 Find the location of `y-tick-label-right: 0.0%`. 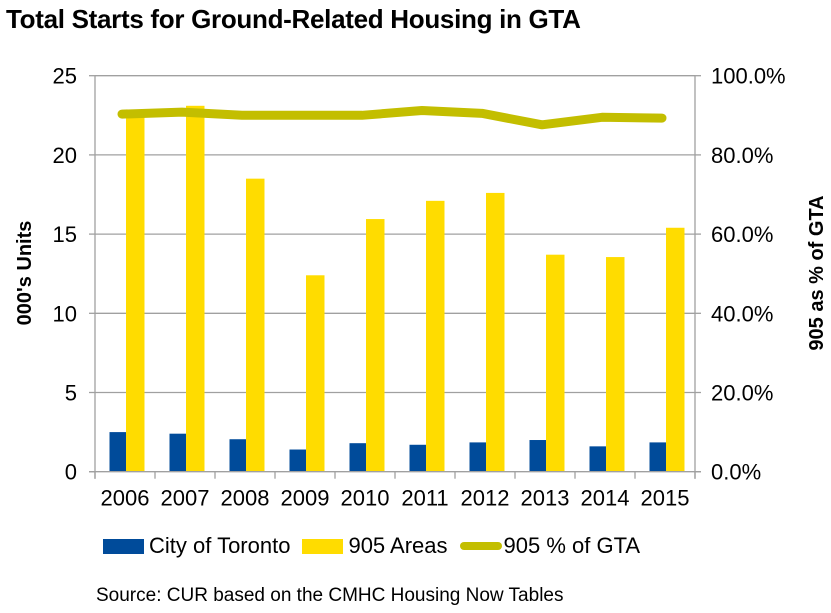

y-tick-label-right: 0.0% is located at coordinates (736, 472).